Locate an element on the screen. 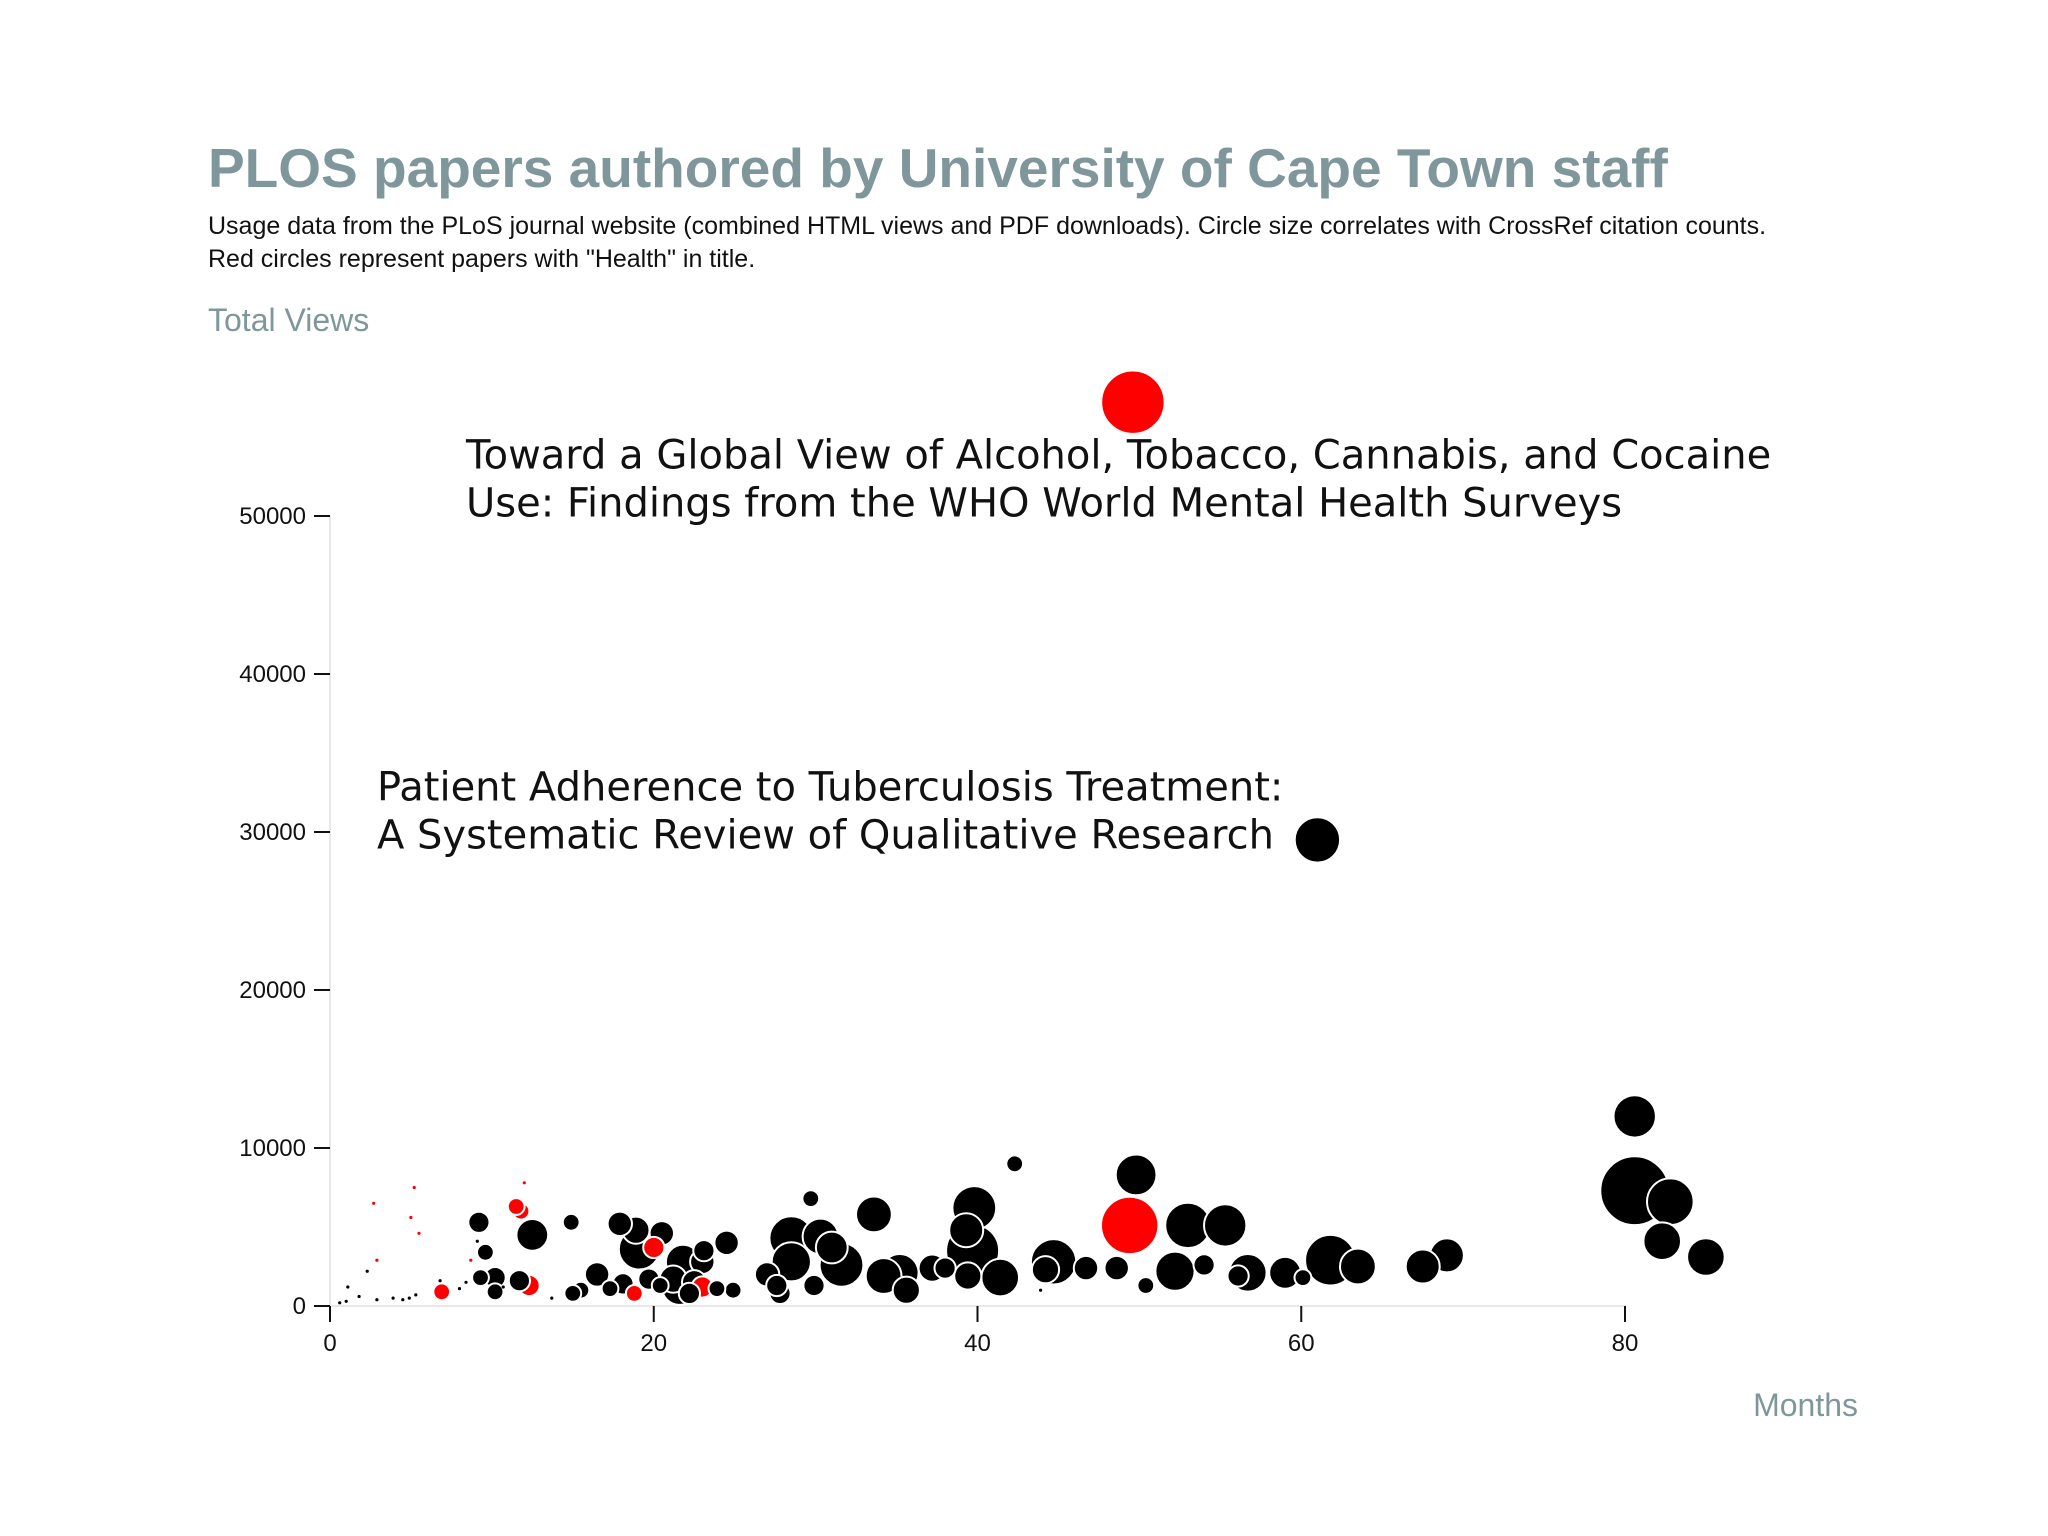  y-tick-label: 40000 is located at coordinates (272, 674).